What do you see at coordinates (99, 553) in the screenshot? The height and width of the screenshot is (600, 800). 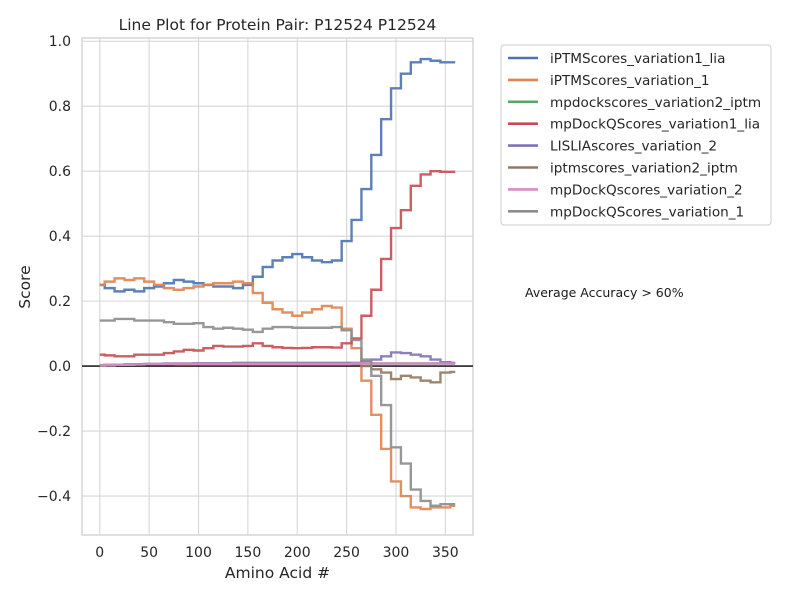 I see `x-tick-label: 0` at bounding box center [99, 553].